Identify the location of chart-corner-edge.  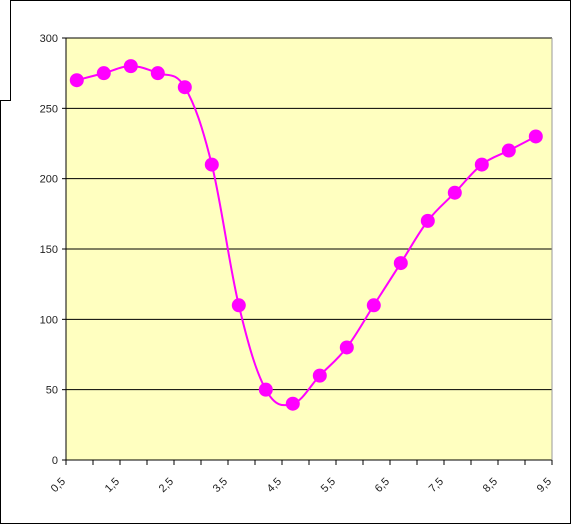
(5, 50).